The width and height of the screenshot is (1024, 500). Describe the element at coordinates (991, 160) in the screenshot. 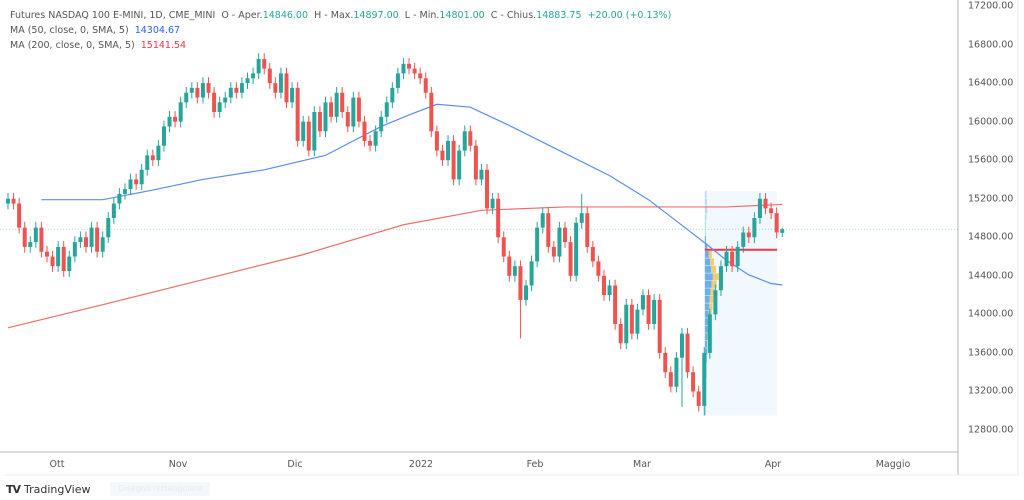

I see `price-tick-label: 15600.00` at that location.